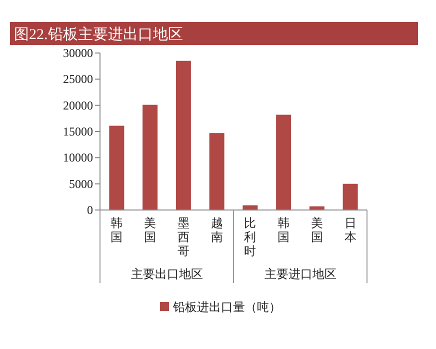 This screenshot has height=349, width=436. Describe the element at coordinates (90, 210) in the screenshot. I see `y-tick-label: 0` at that location.